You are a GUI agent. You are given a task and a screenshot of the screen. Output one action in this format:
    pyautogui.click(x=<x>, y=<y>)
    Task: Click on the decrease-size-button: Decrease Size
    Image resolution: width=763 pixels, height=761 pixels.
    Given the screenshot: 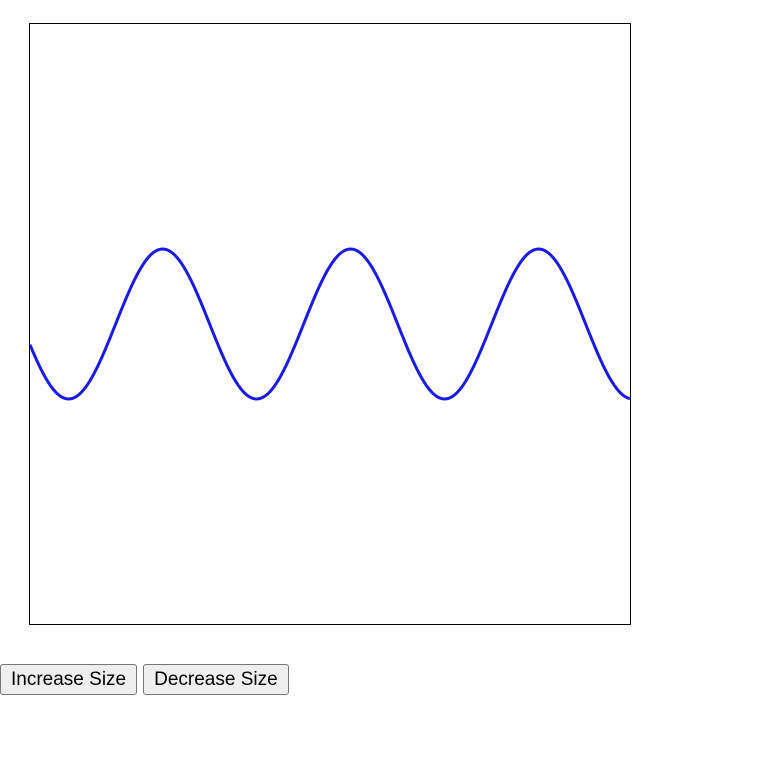 What is the action you would take?
    pyautogui.click(x=216, y=679)
    